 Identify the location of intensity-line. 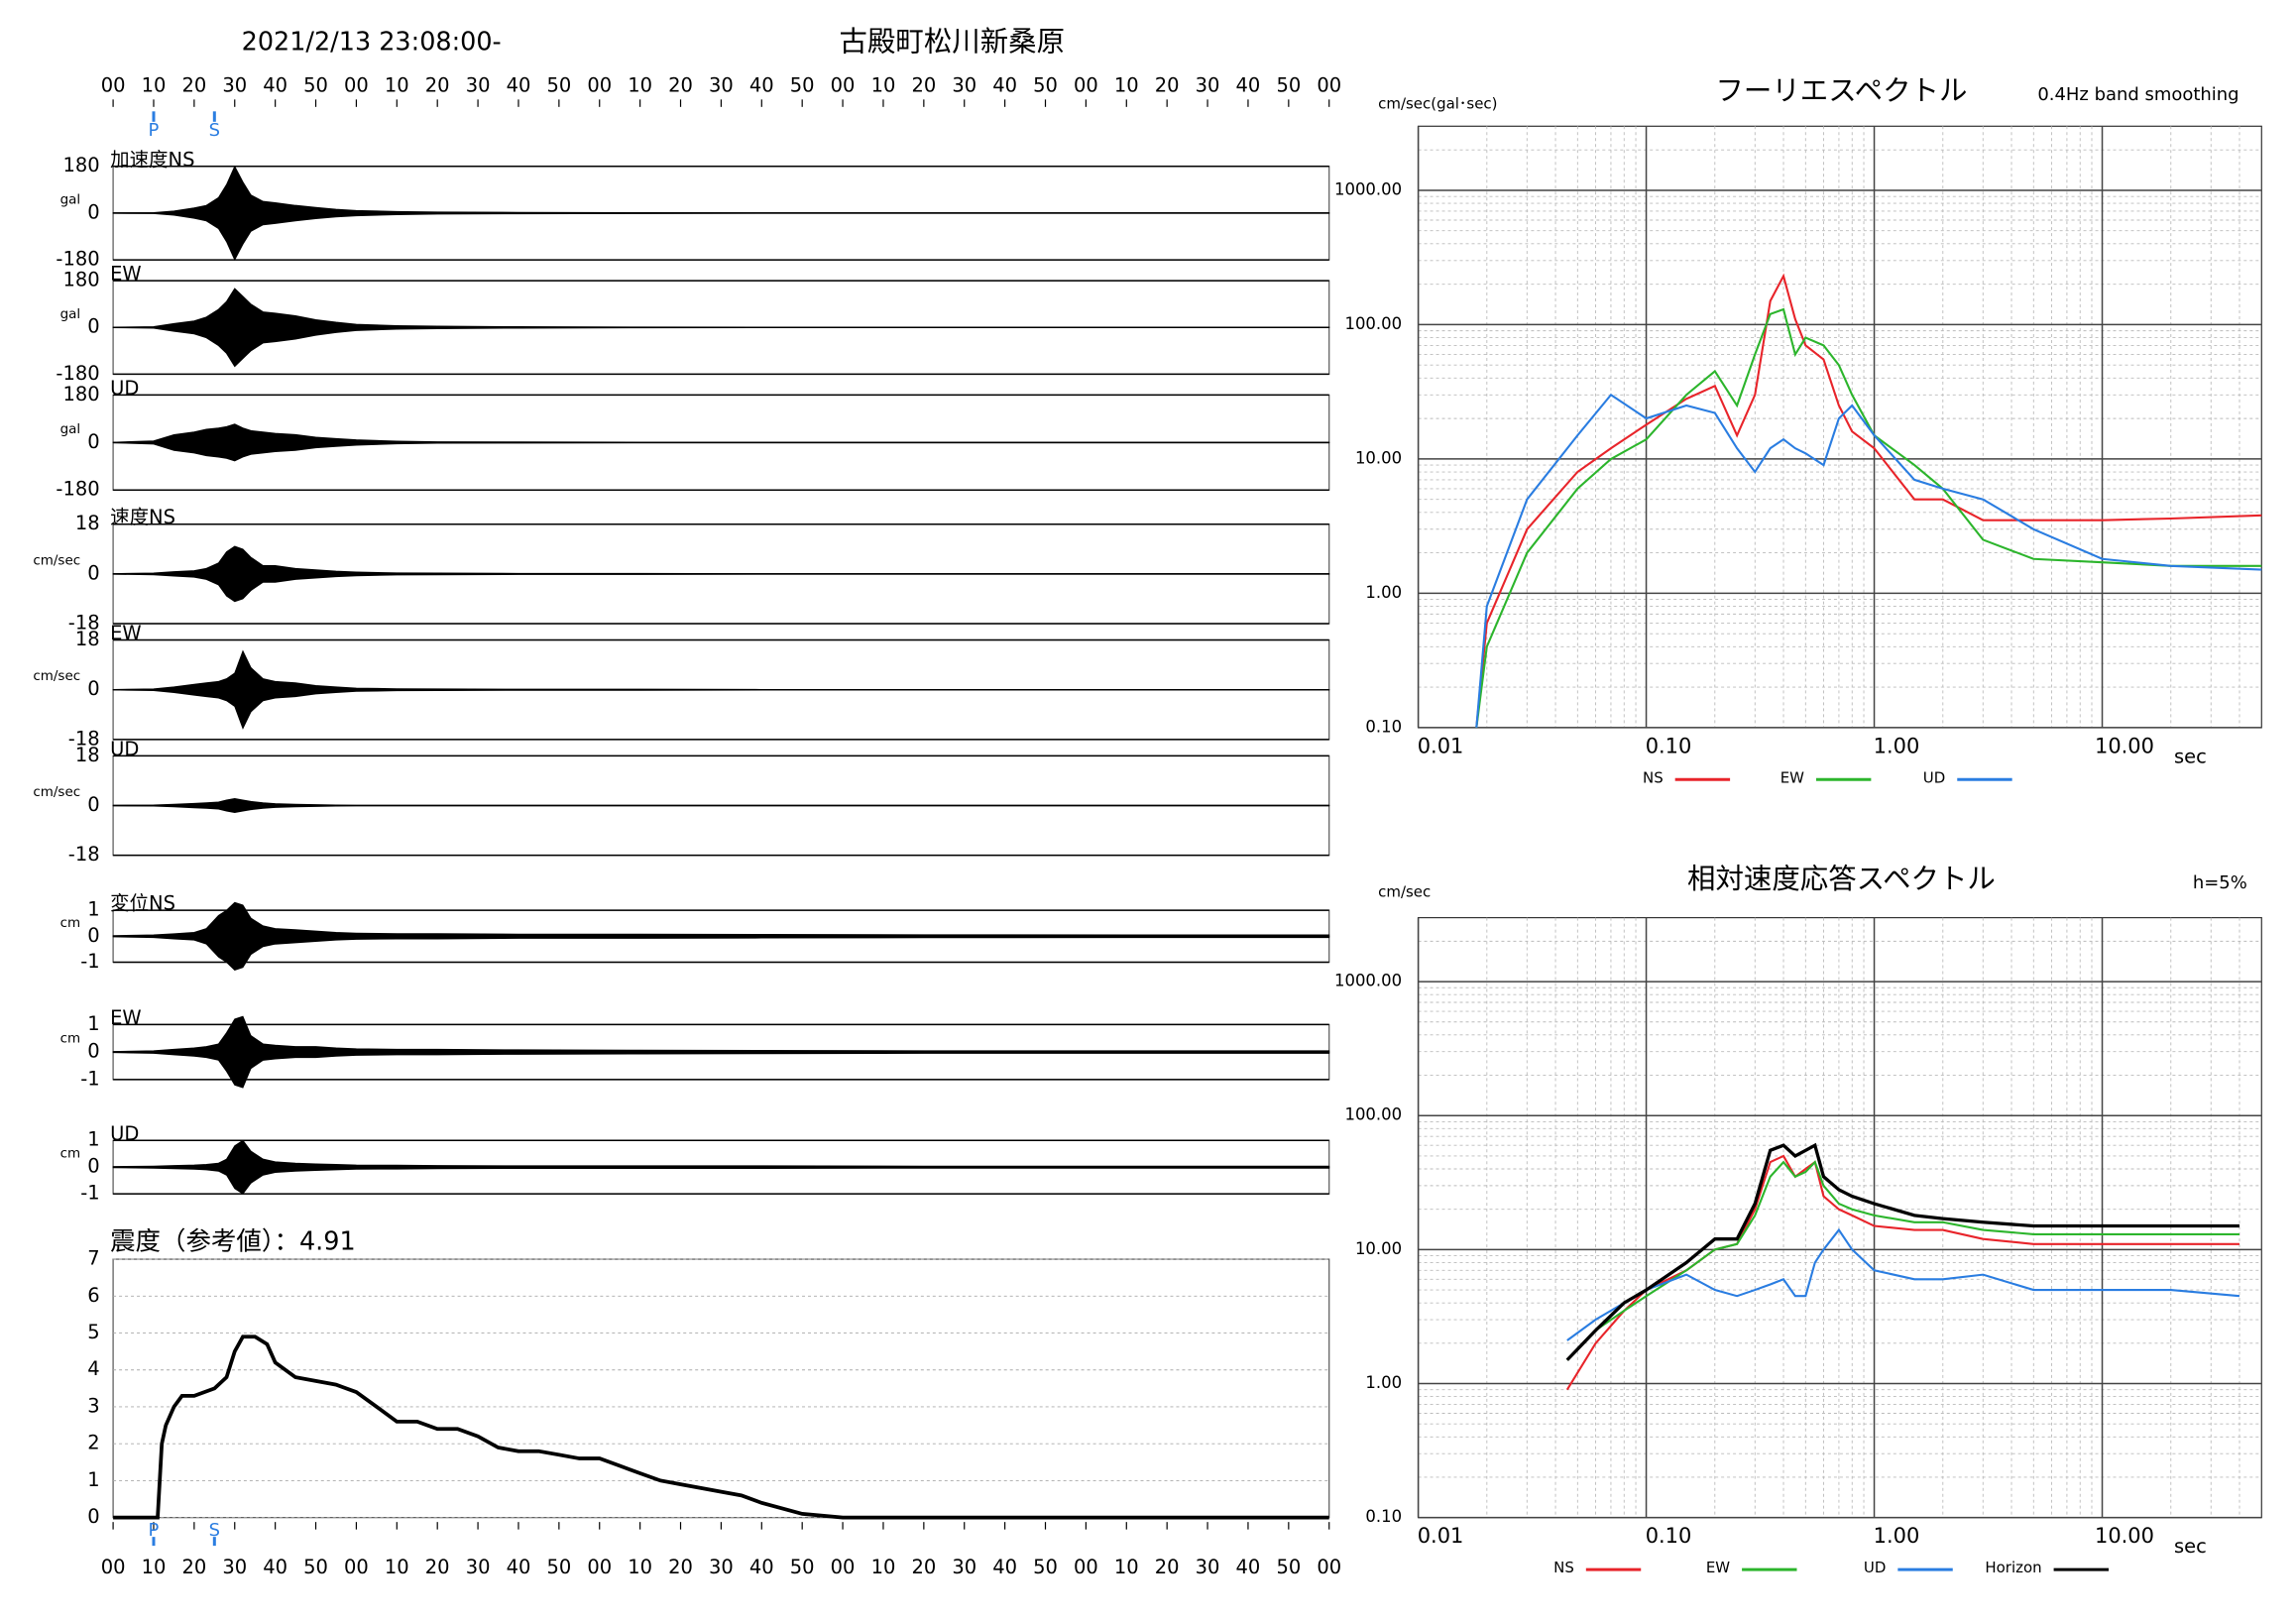
(721, 1427).